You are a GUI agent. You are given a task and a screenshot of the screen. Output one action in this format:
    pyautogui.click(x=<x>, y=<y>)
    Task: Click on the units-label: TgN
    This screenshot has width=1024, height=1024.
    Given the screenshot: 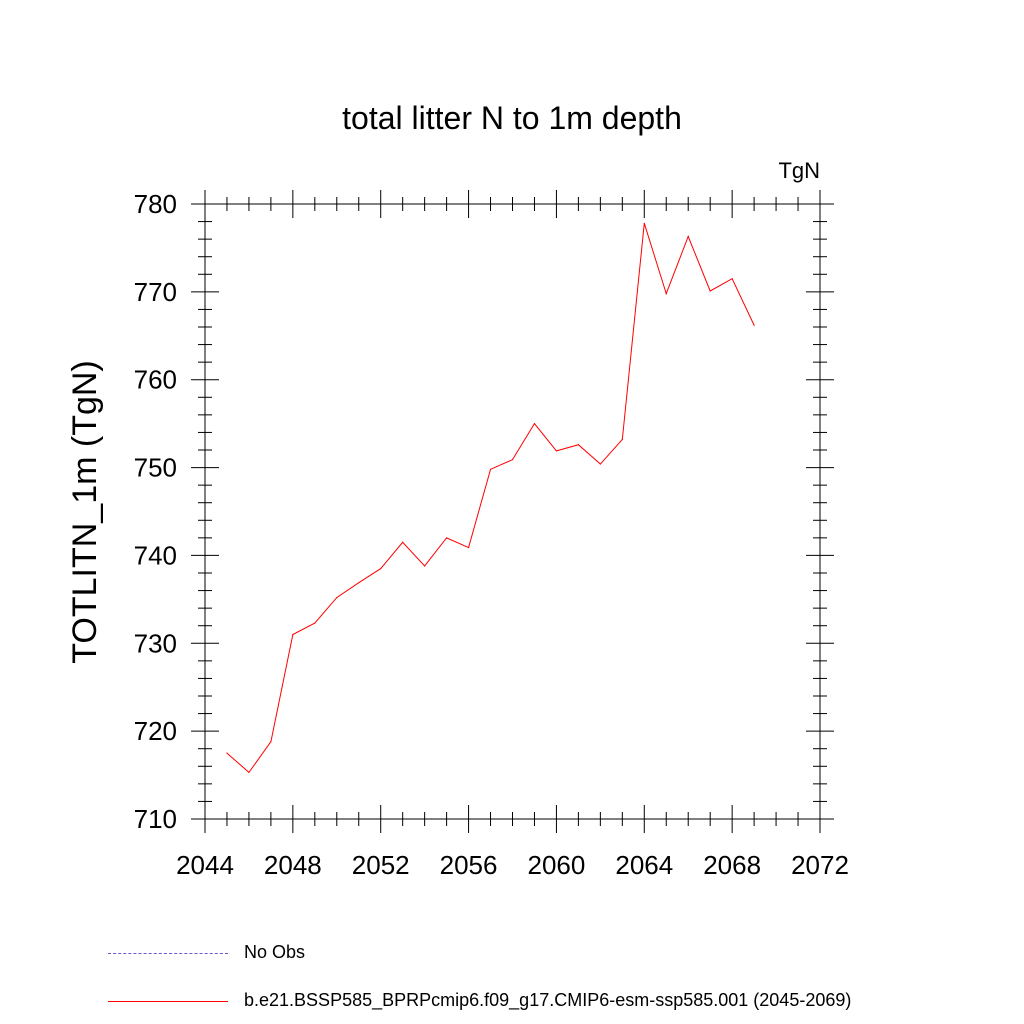 What is the action you would take?
    pyautogui.click(x=799, y=170)
    